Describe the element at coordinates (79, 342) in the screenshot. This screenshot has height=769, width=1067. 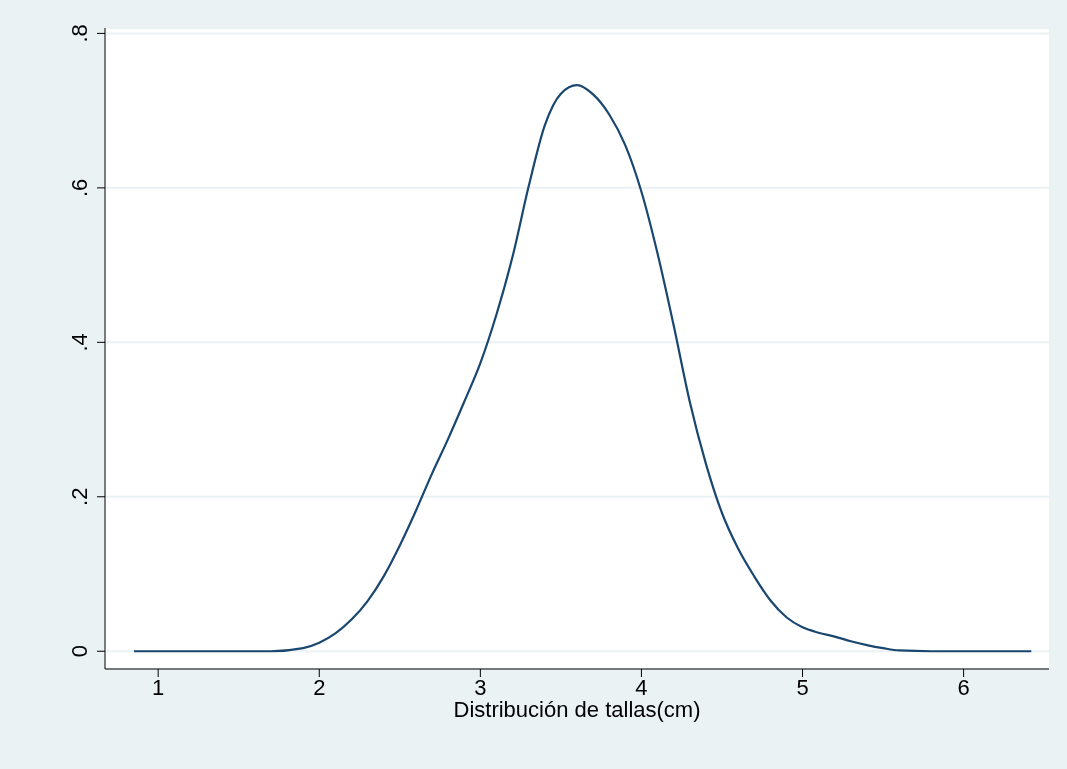
I see `y-tick-label: .4` at that location.